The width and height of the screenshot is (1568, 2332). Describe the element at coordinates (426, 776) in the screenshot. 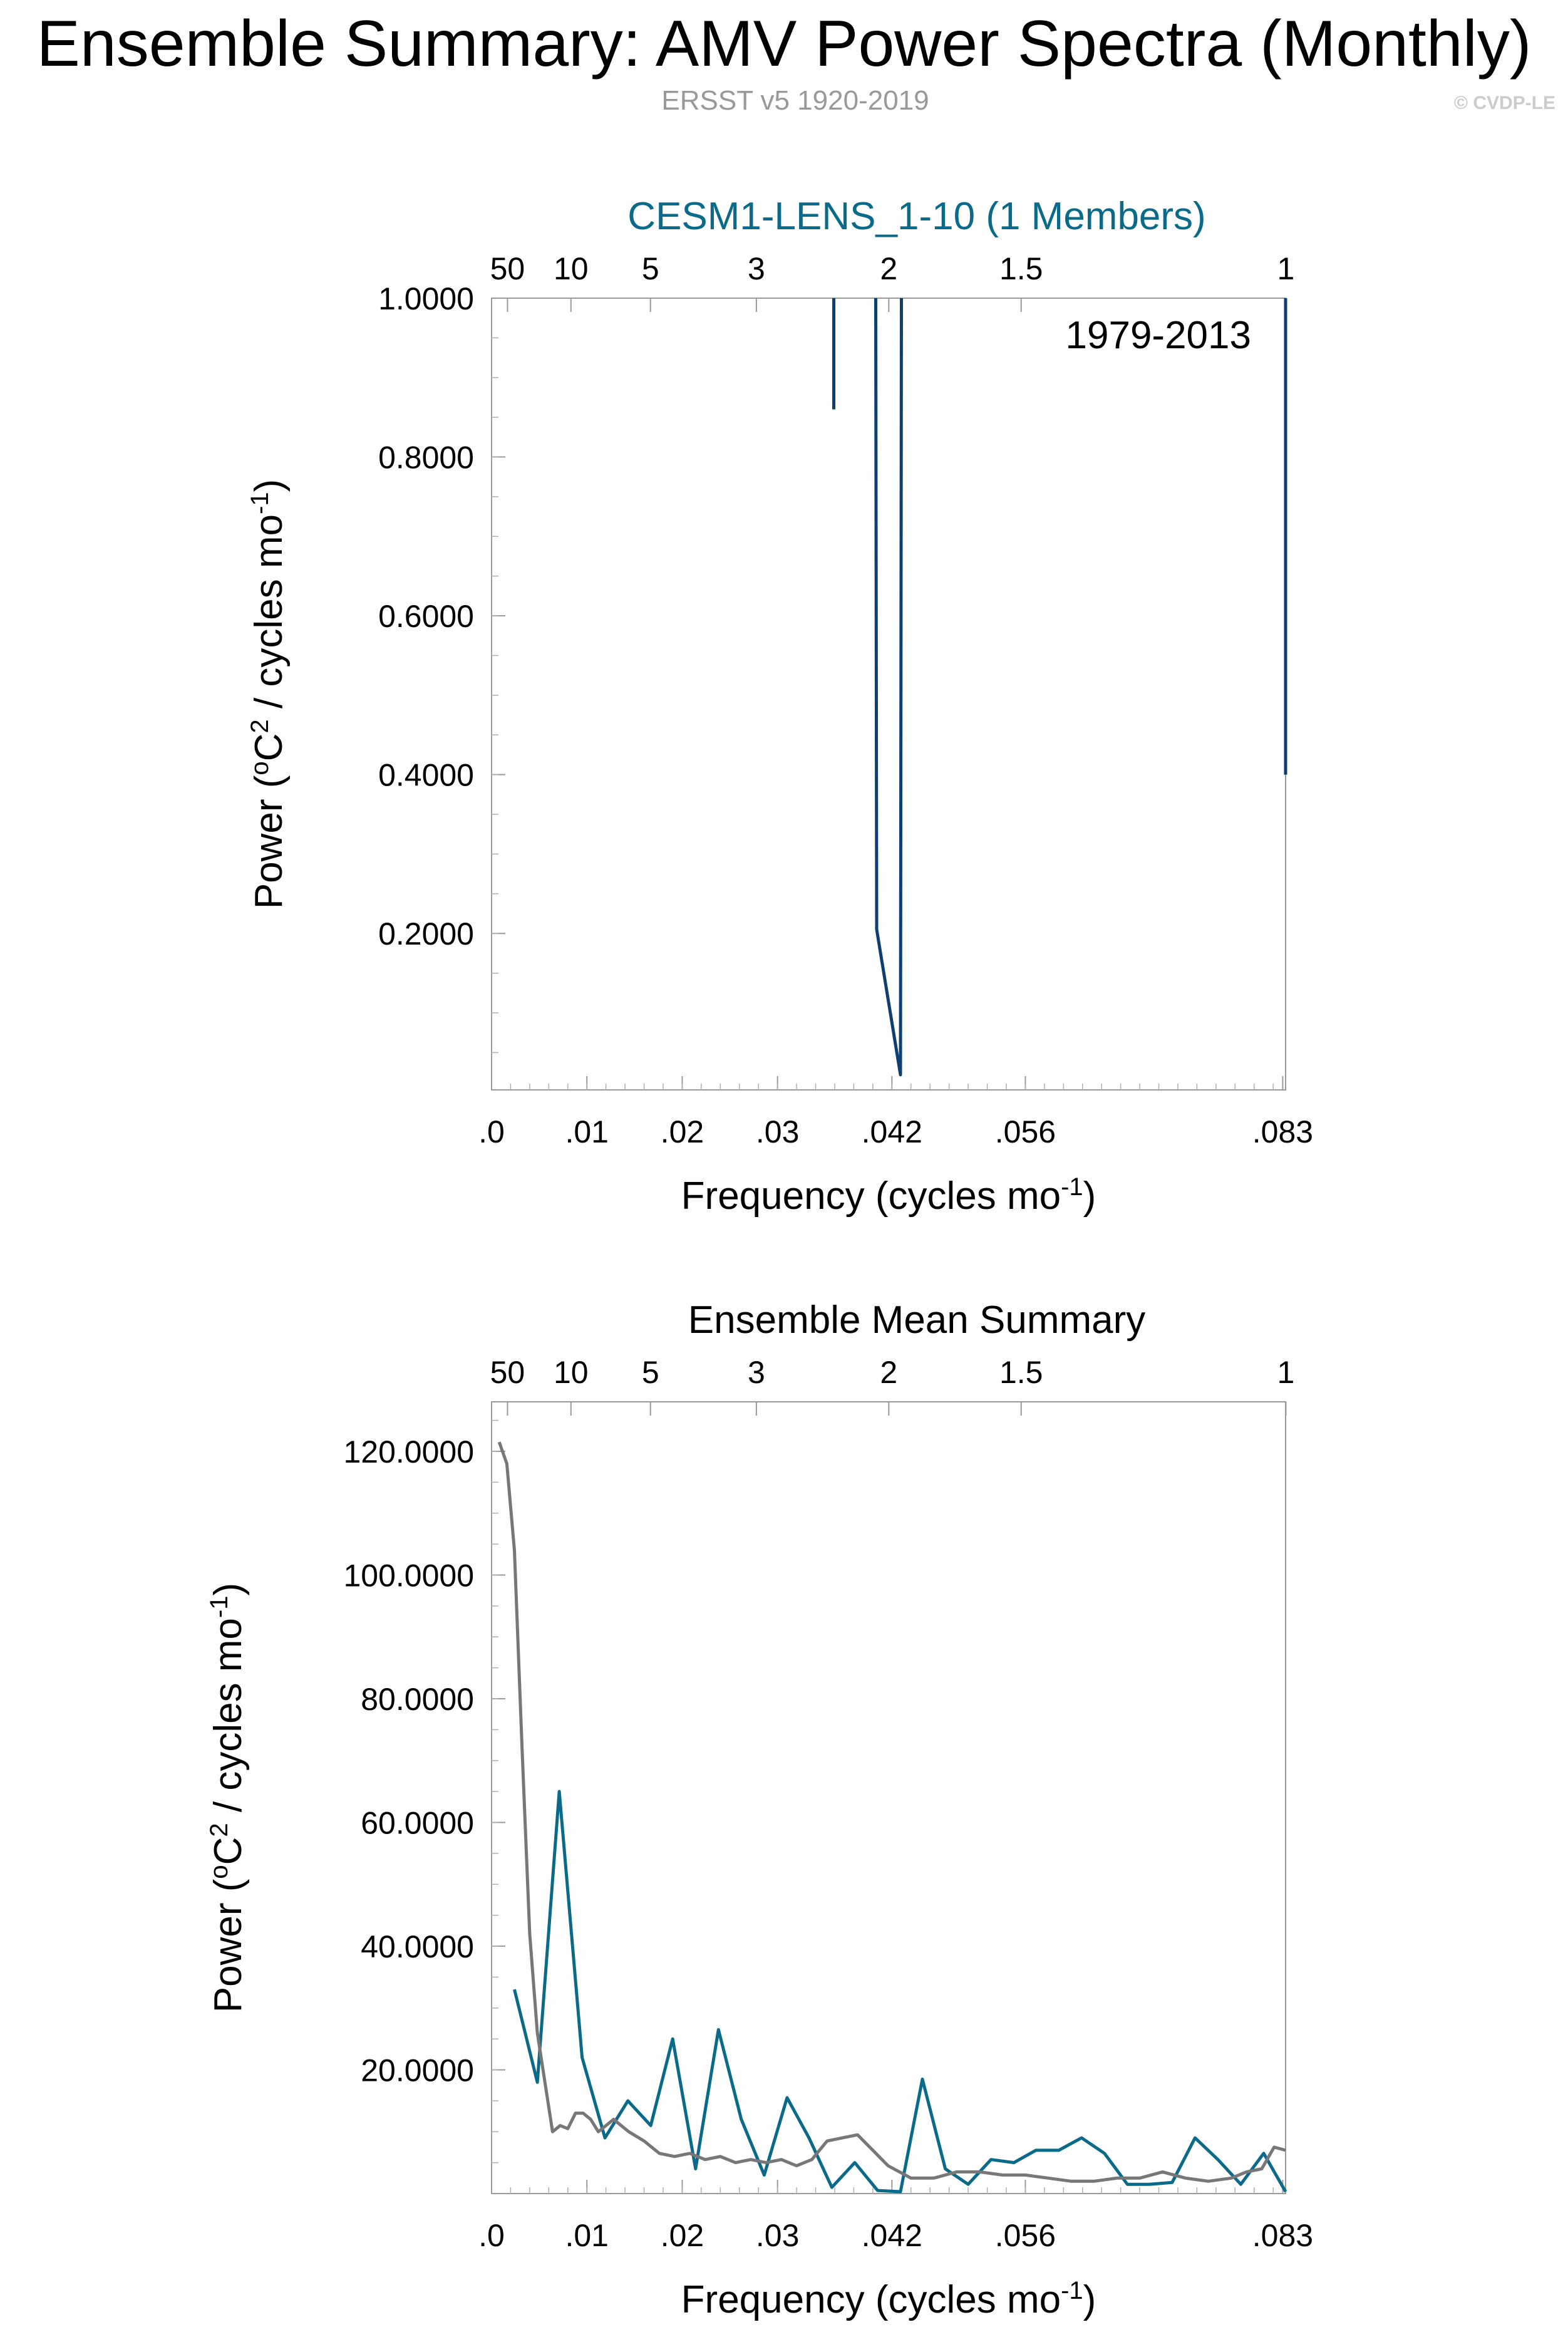

I see `y-tick-label: 0.4000` at that location.